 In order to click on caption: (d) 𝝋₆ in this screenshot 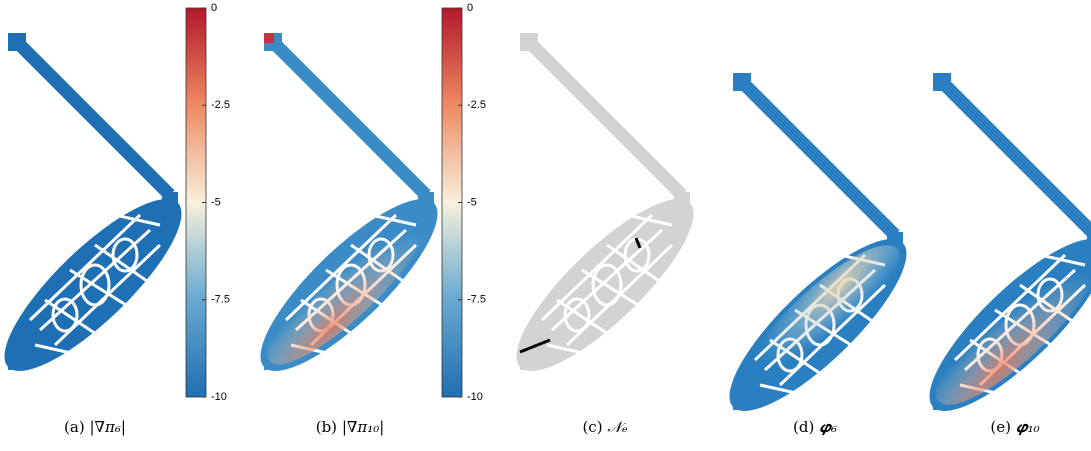, I will do `click(815, 427)`.